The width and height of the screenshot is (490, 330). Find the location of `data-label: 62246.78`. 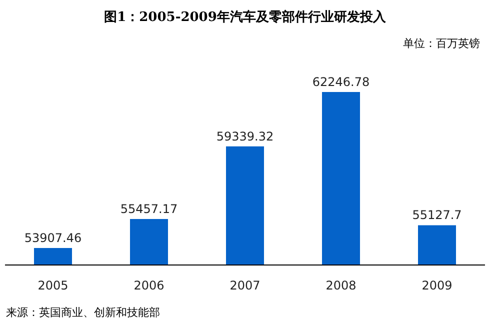

data-label: 62246.78 is located at coordinates (341, 82).